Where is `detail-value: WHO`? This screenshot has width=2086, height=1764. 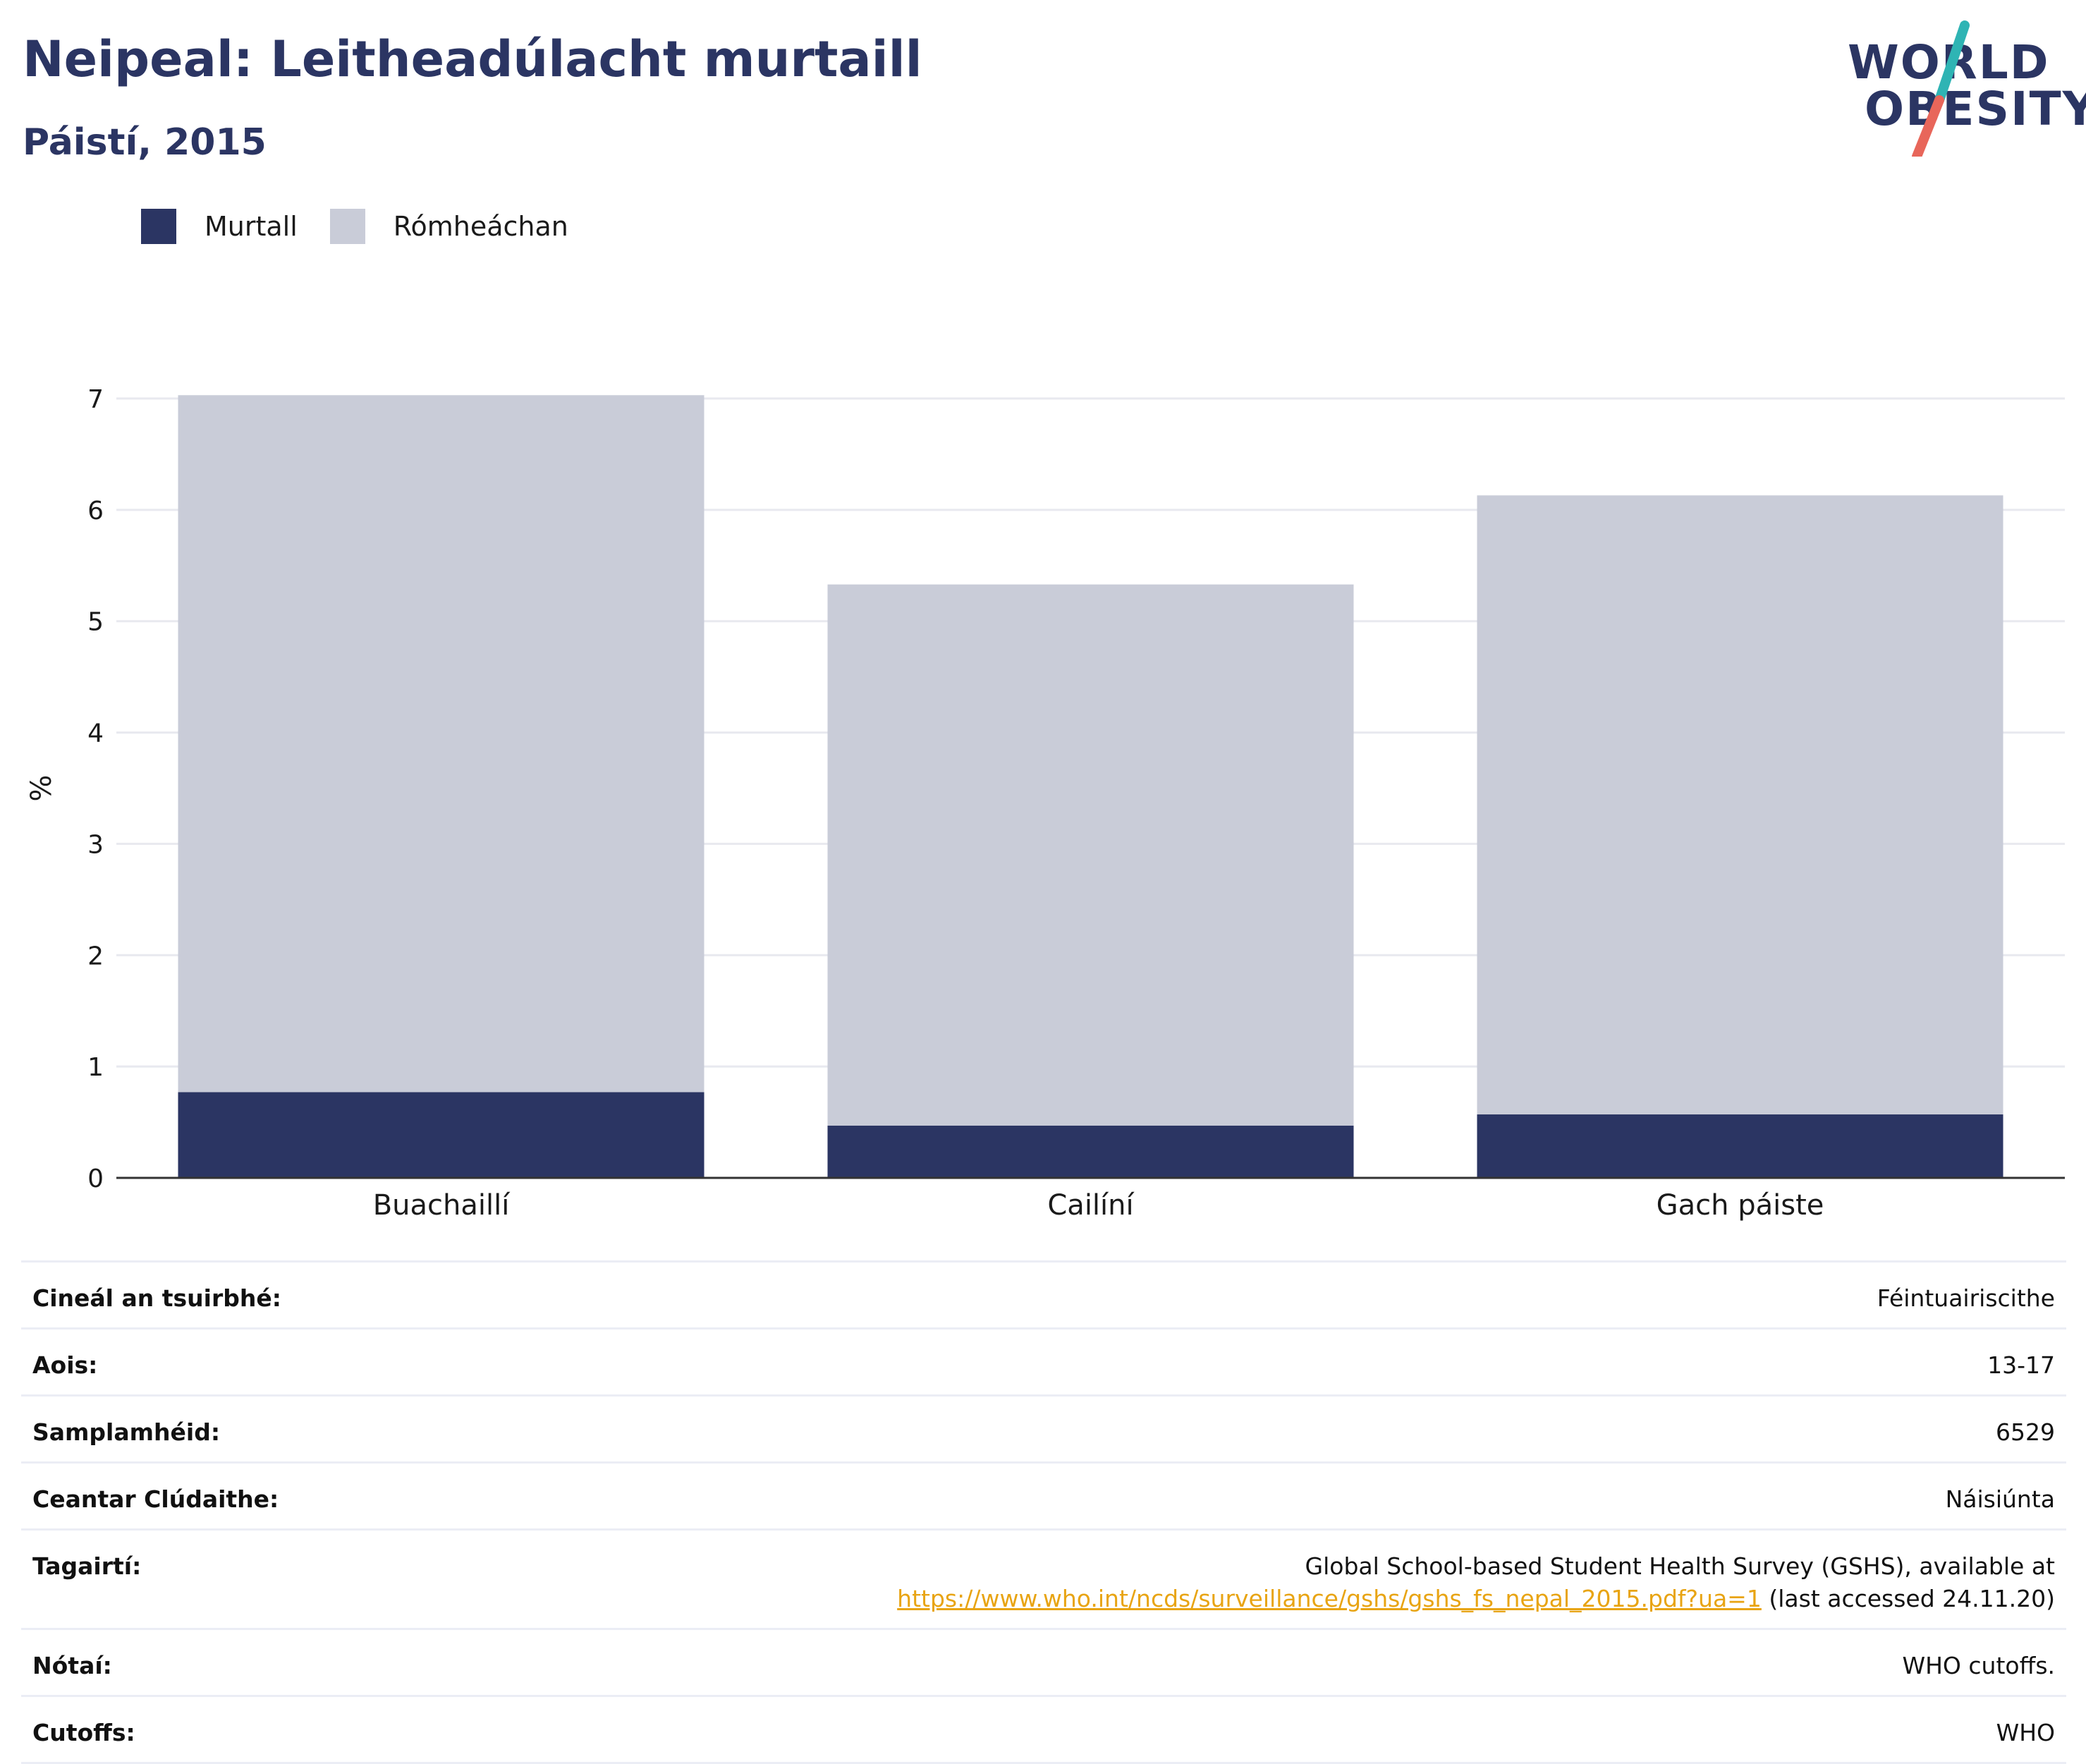 detail-value: WHO is located at coordinates (2025, 1732).